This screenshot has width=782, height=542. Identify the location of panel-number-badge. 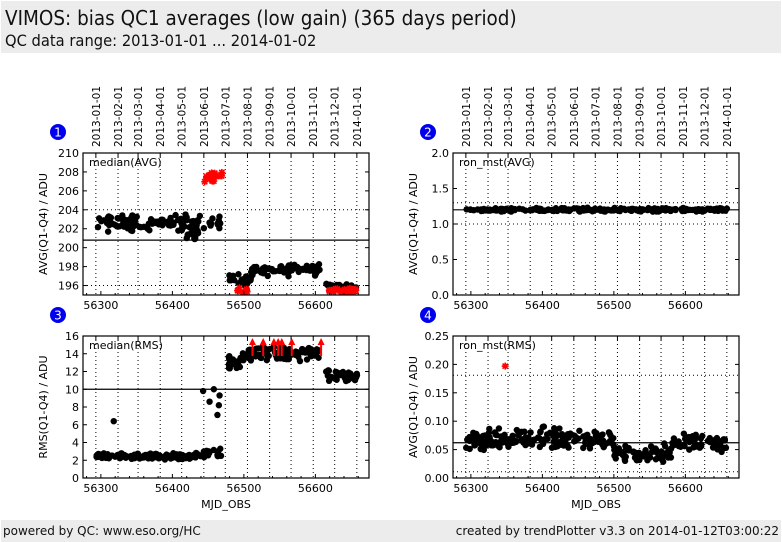
(428, 132).